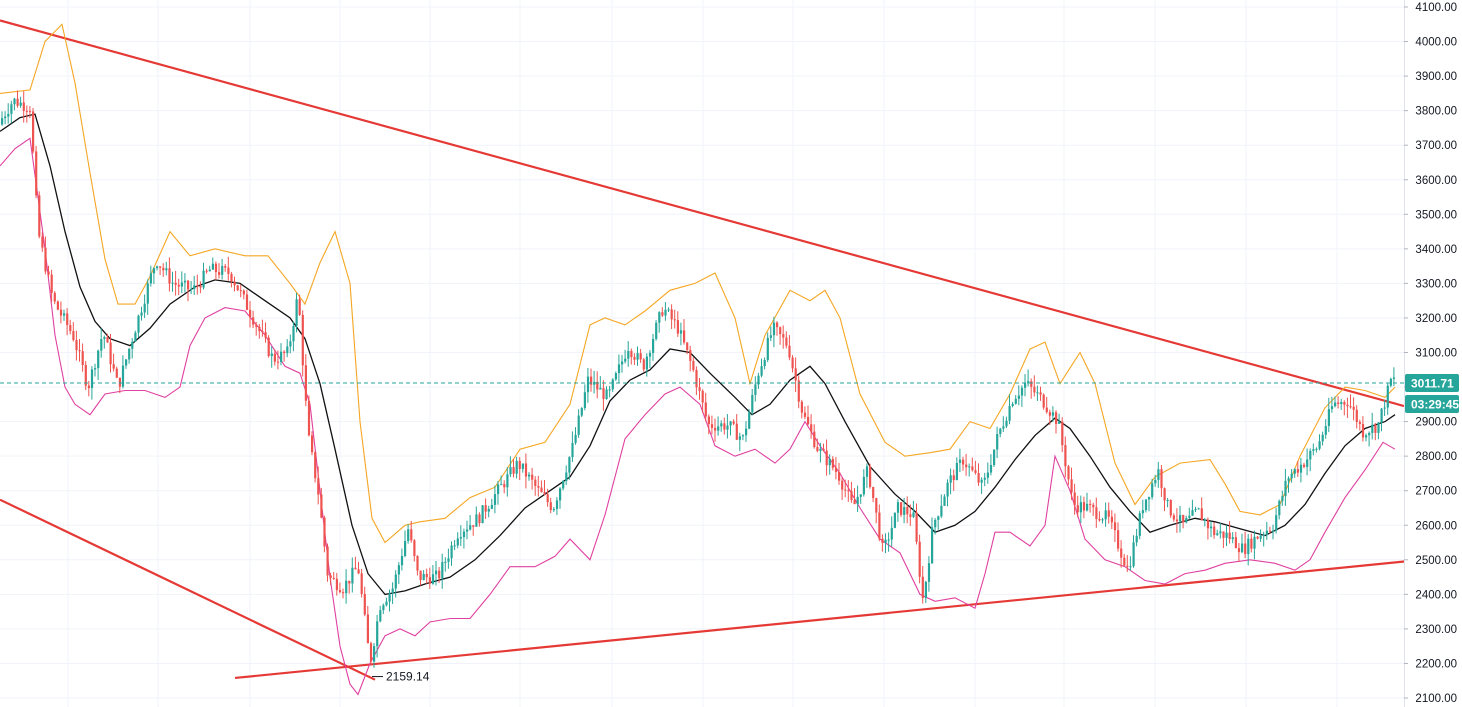 Image resolution: width=1462 pixels, height=707 pixels. I want to click on y-tick-label: 3300.00, so click(1436, 284).